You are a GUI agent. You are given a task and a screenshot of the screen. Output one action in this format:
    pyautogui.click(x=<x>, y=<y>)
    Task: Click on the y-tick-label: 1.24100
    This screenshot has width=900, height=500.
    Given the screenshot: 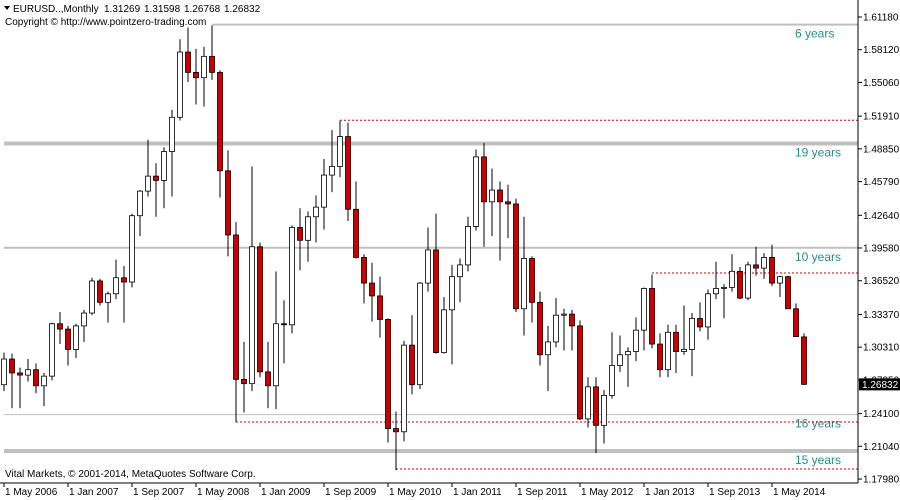 What is the action you would take?
    pyautogui.click(x=881, y=414)
    